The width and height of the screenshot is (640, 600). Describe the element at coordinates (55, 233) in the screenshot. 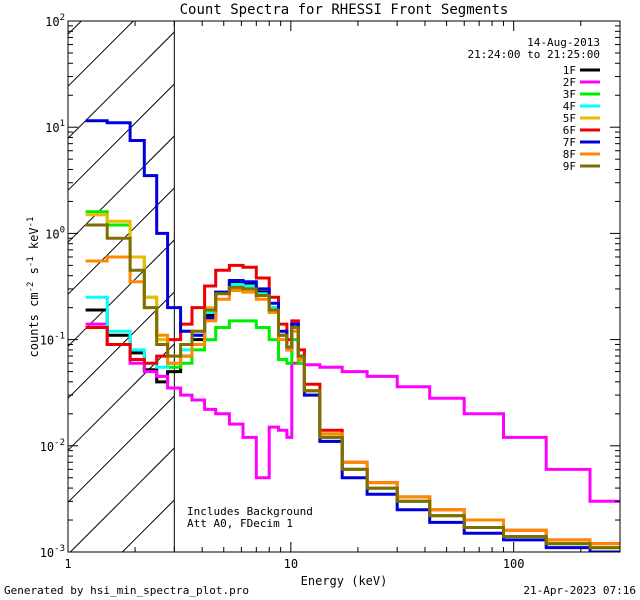

I see `y-tick-label: 10⁰` at that location.